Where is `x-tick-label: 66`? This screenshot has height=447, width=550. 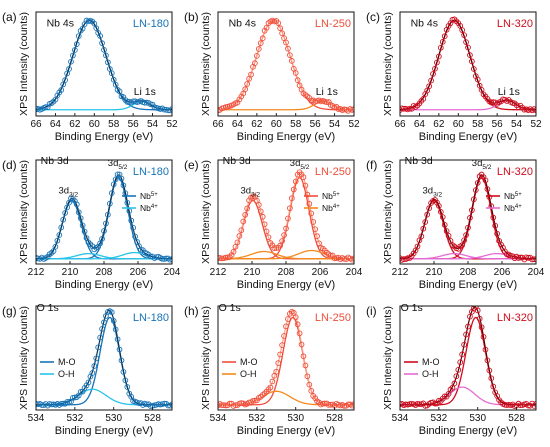 x-tick-label: 66 is located at coordinates (36, 124).